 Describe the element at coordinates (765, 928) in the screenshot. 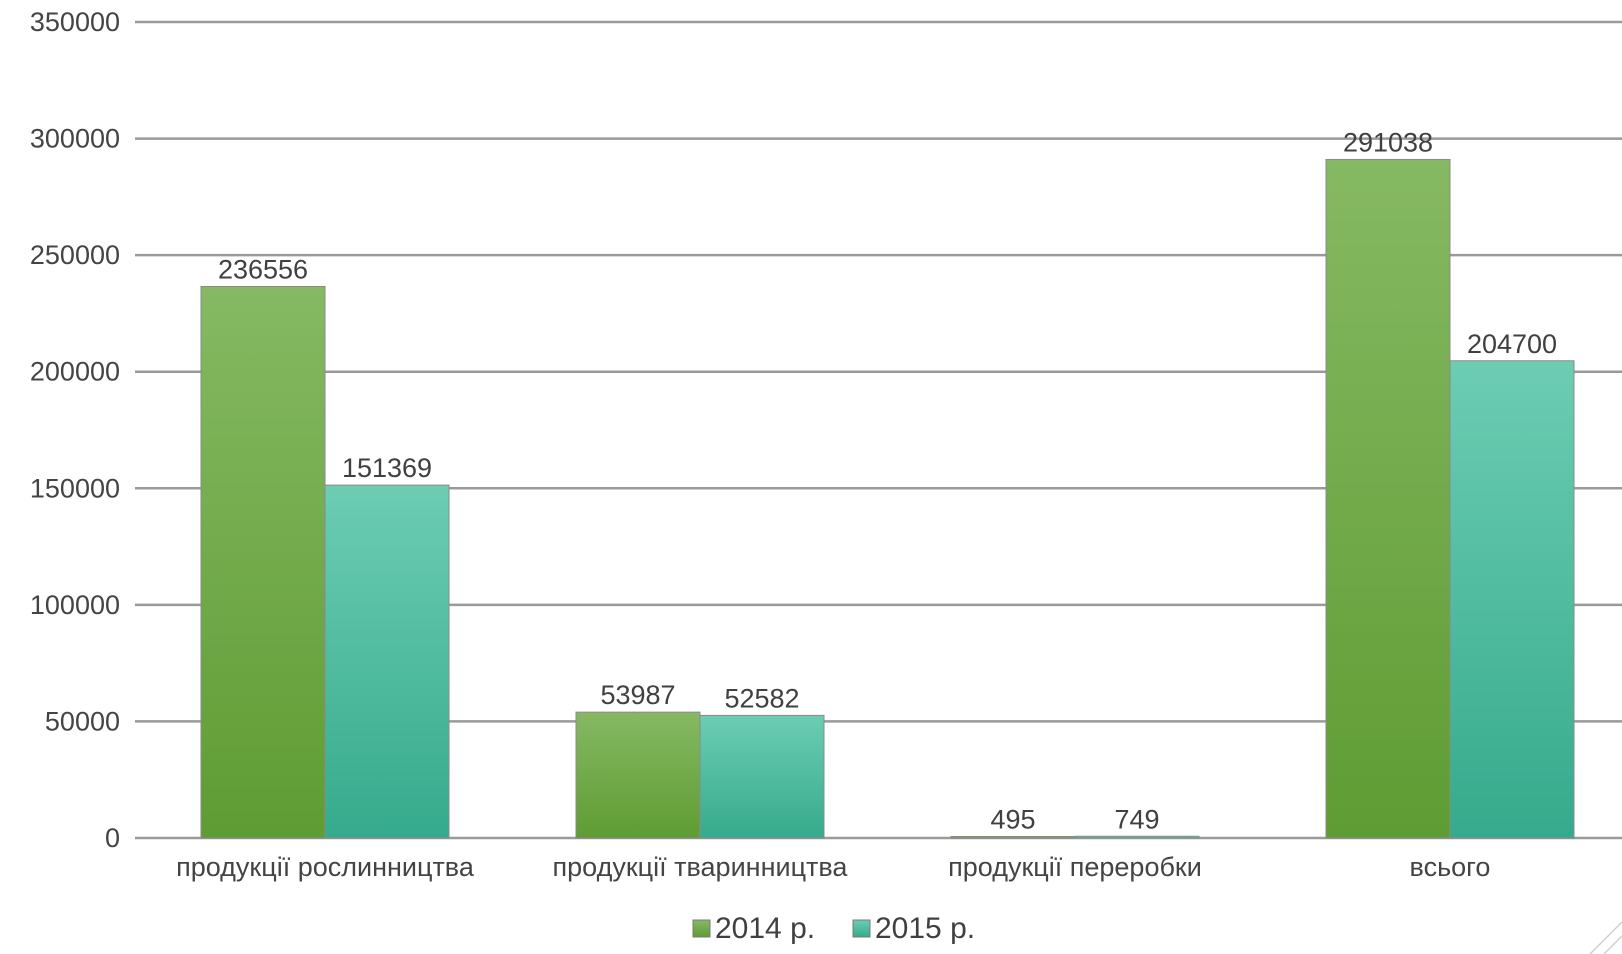

I see `legend-label: 2014 р.` at that location.